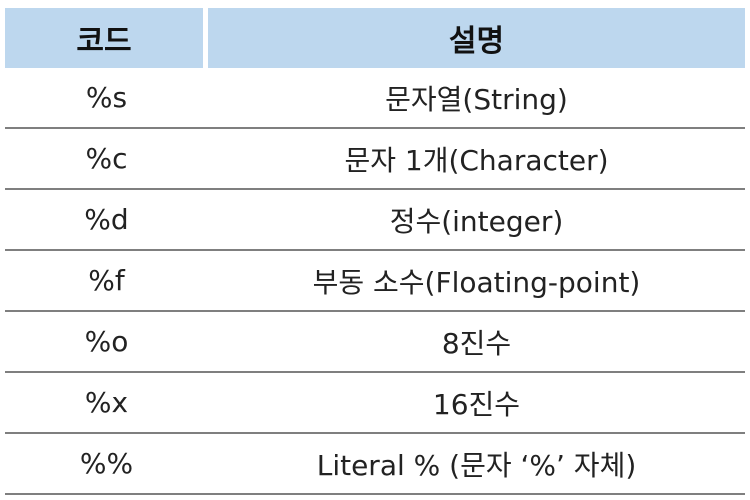 The height and width of the screenshot is (500, 750). I want to click on column-header-description: 설명, so click(476, 38).